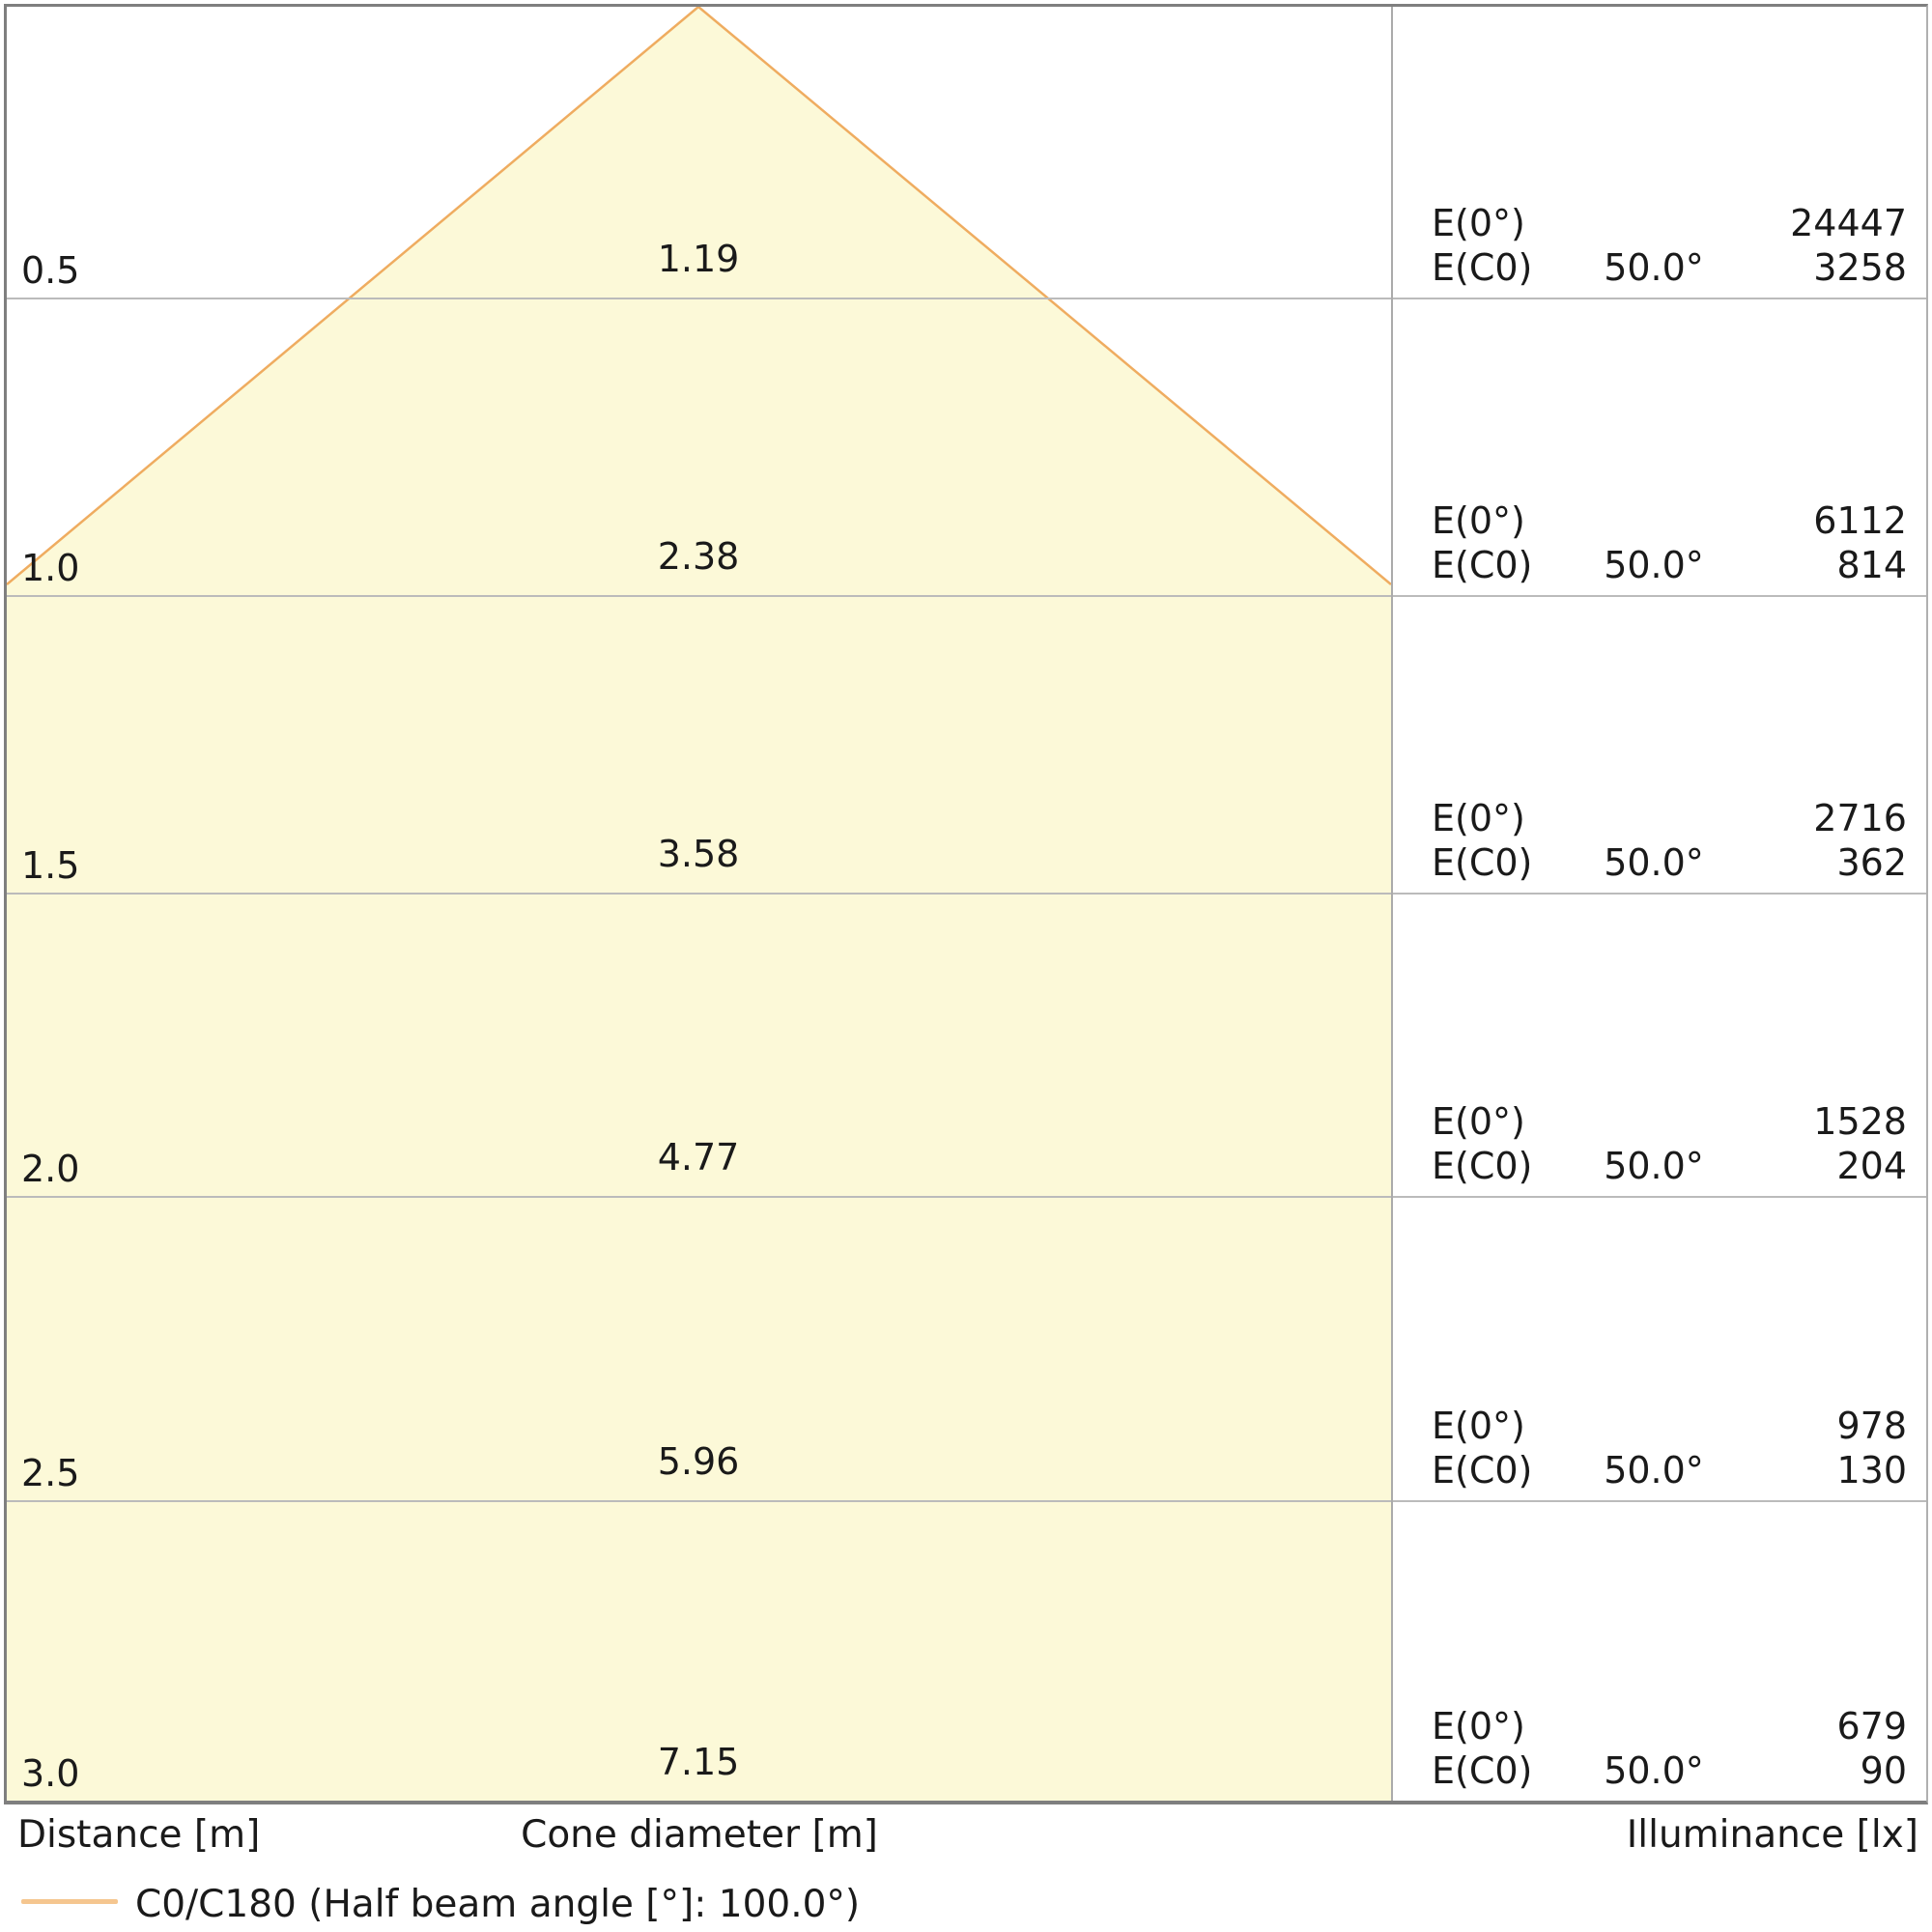 The height and width of the screenshot is (1932, 1932). I want to click on ec0-value: 3258, so click(1860, 267).